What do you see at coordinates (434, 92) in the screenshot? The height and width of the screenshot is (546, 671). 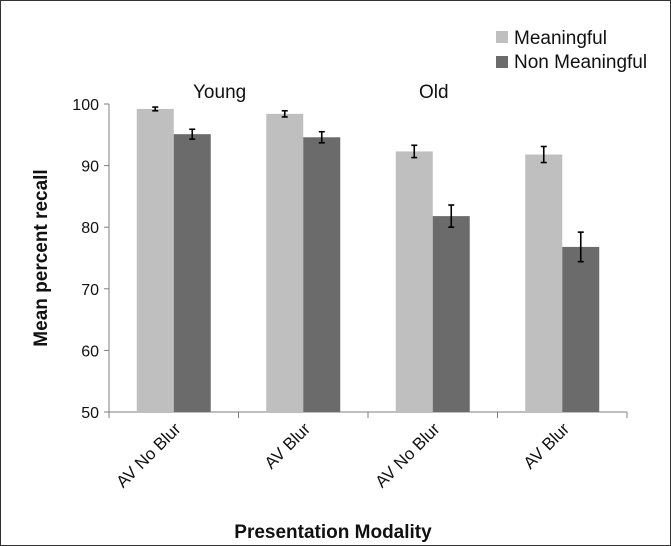 I see `group-label-old: Old` at bounding box center [434, 92].